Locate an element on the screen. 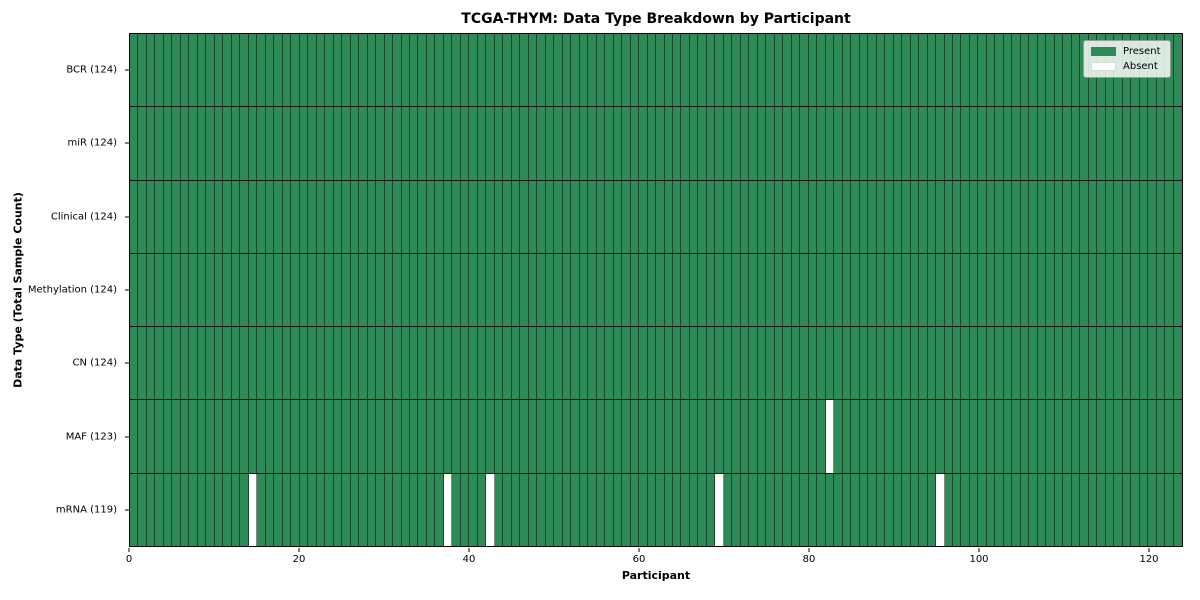  heatmap-row-methylation is located at coordinates (656, 290).